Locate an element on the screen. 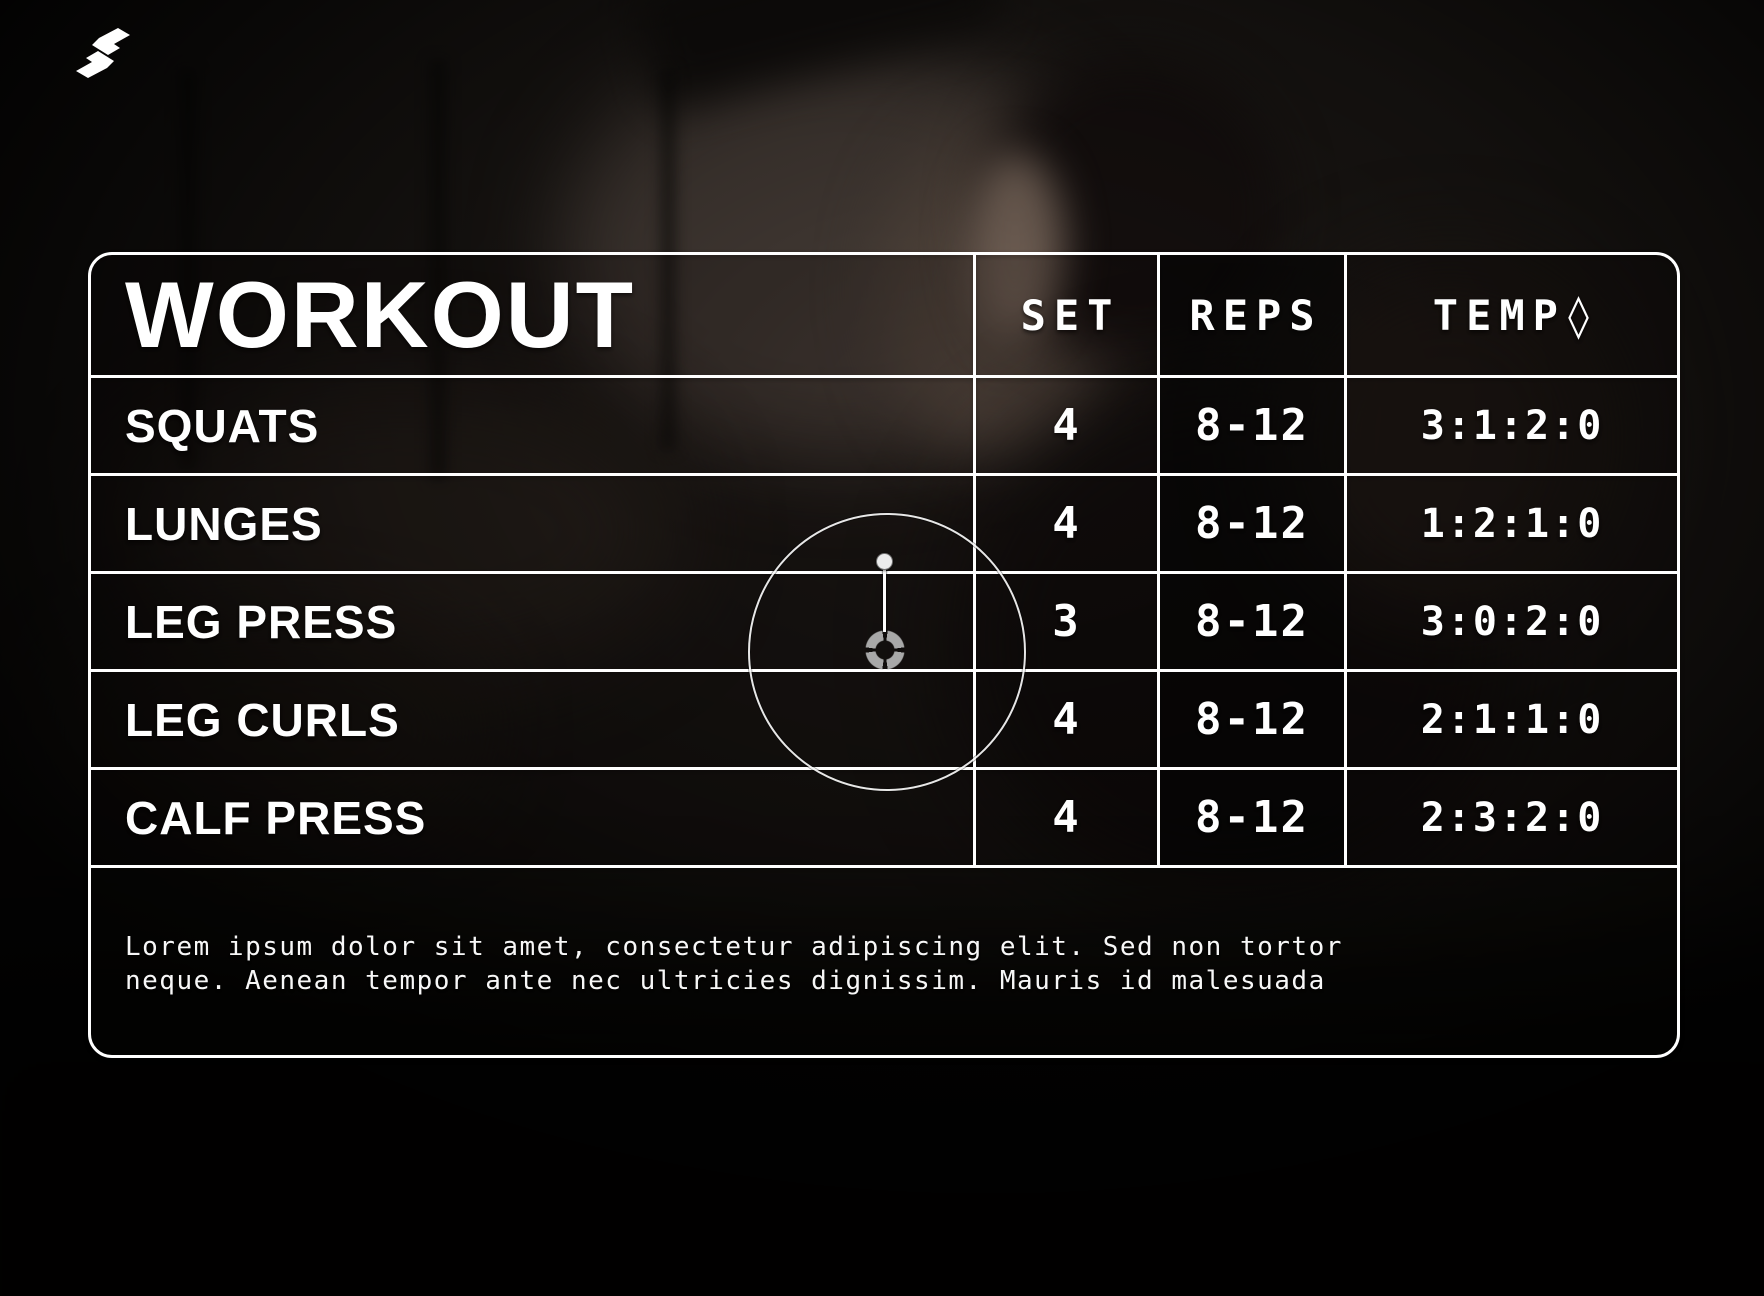  table-header-workout: WORKOUT is located at coordinates (533, 316).